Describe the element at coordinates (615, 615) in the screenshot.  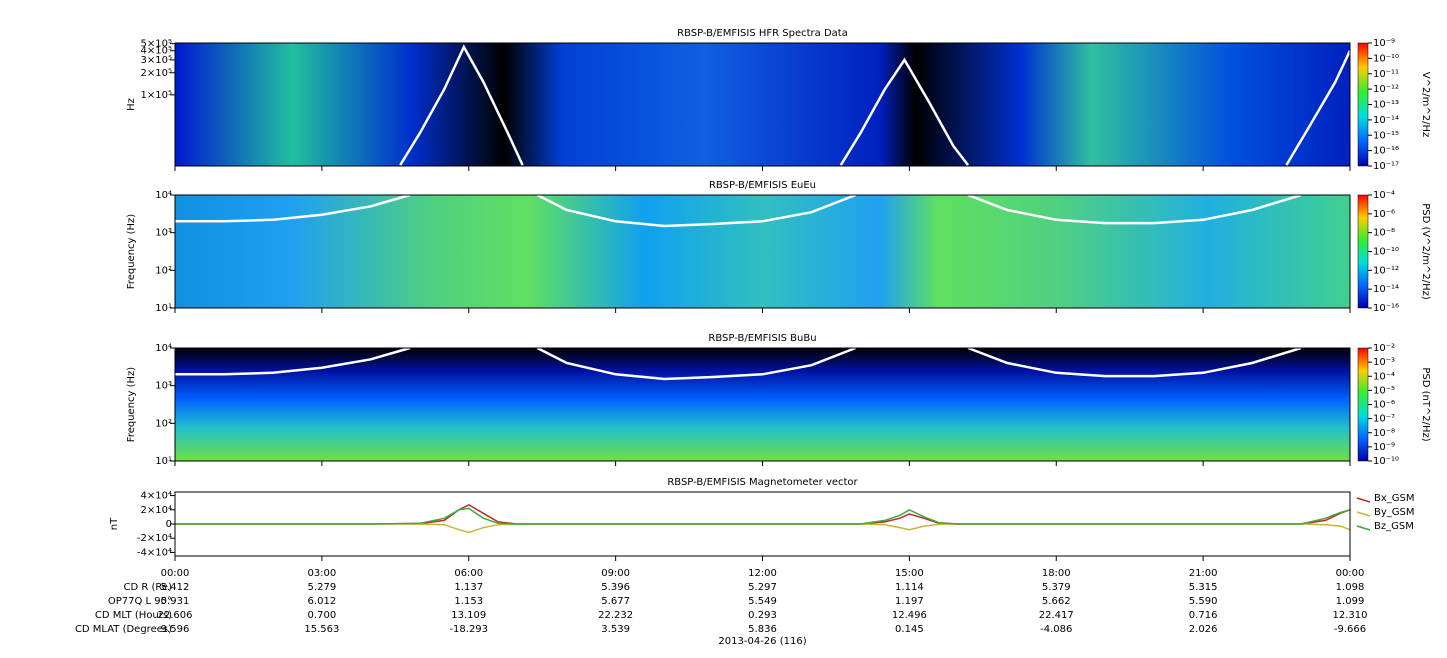
I see `ephemeris-value: 22.232` at that location.